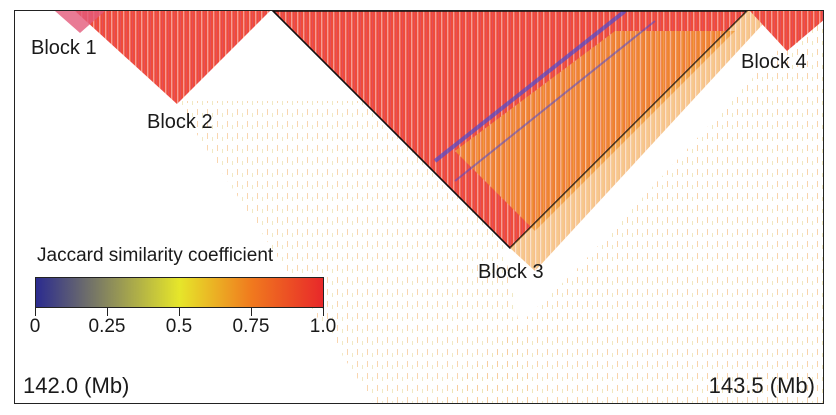  I want to click on legend-tick-label: 0.5, so click(179, 326).